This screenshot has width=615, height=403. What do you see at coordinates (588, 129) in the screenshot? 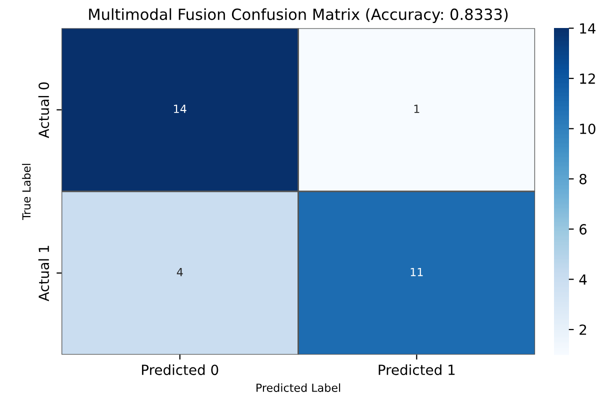
I see `color-bar-label: 10` at bounding box center [588, 129].